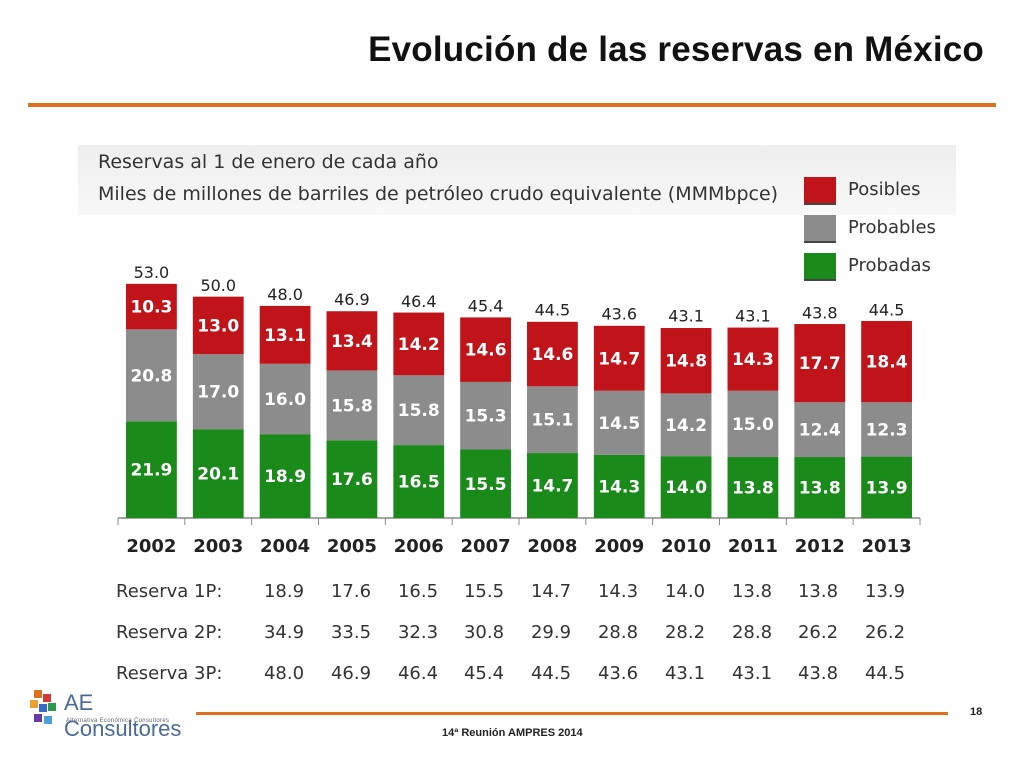 The width and height of the screenshot is (1024, 768). I want to click on data-label: 15.1, so click(552, 421).